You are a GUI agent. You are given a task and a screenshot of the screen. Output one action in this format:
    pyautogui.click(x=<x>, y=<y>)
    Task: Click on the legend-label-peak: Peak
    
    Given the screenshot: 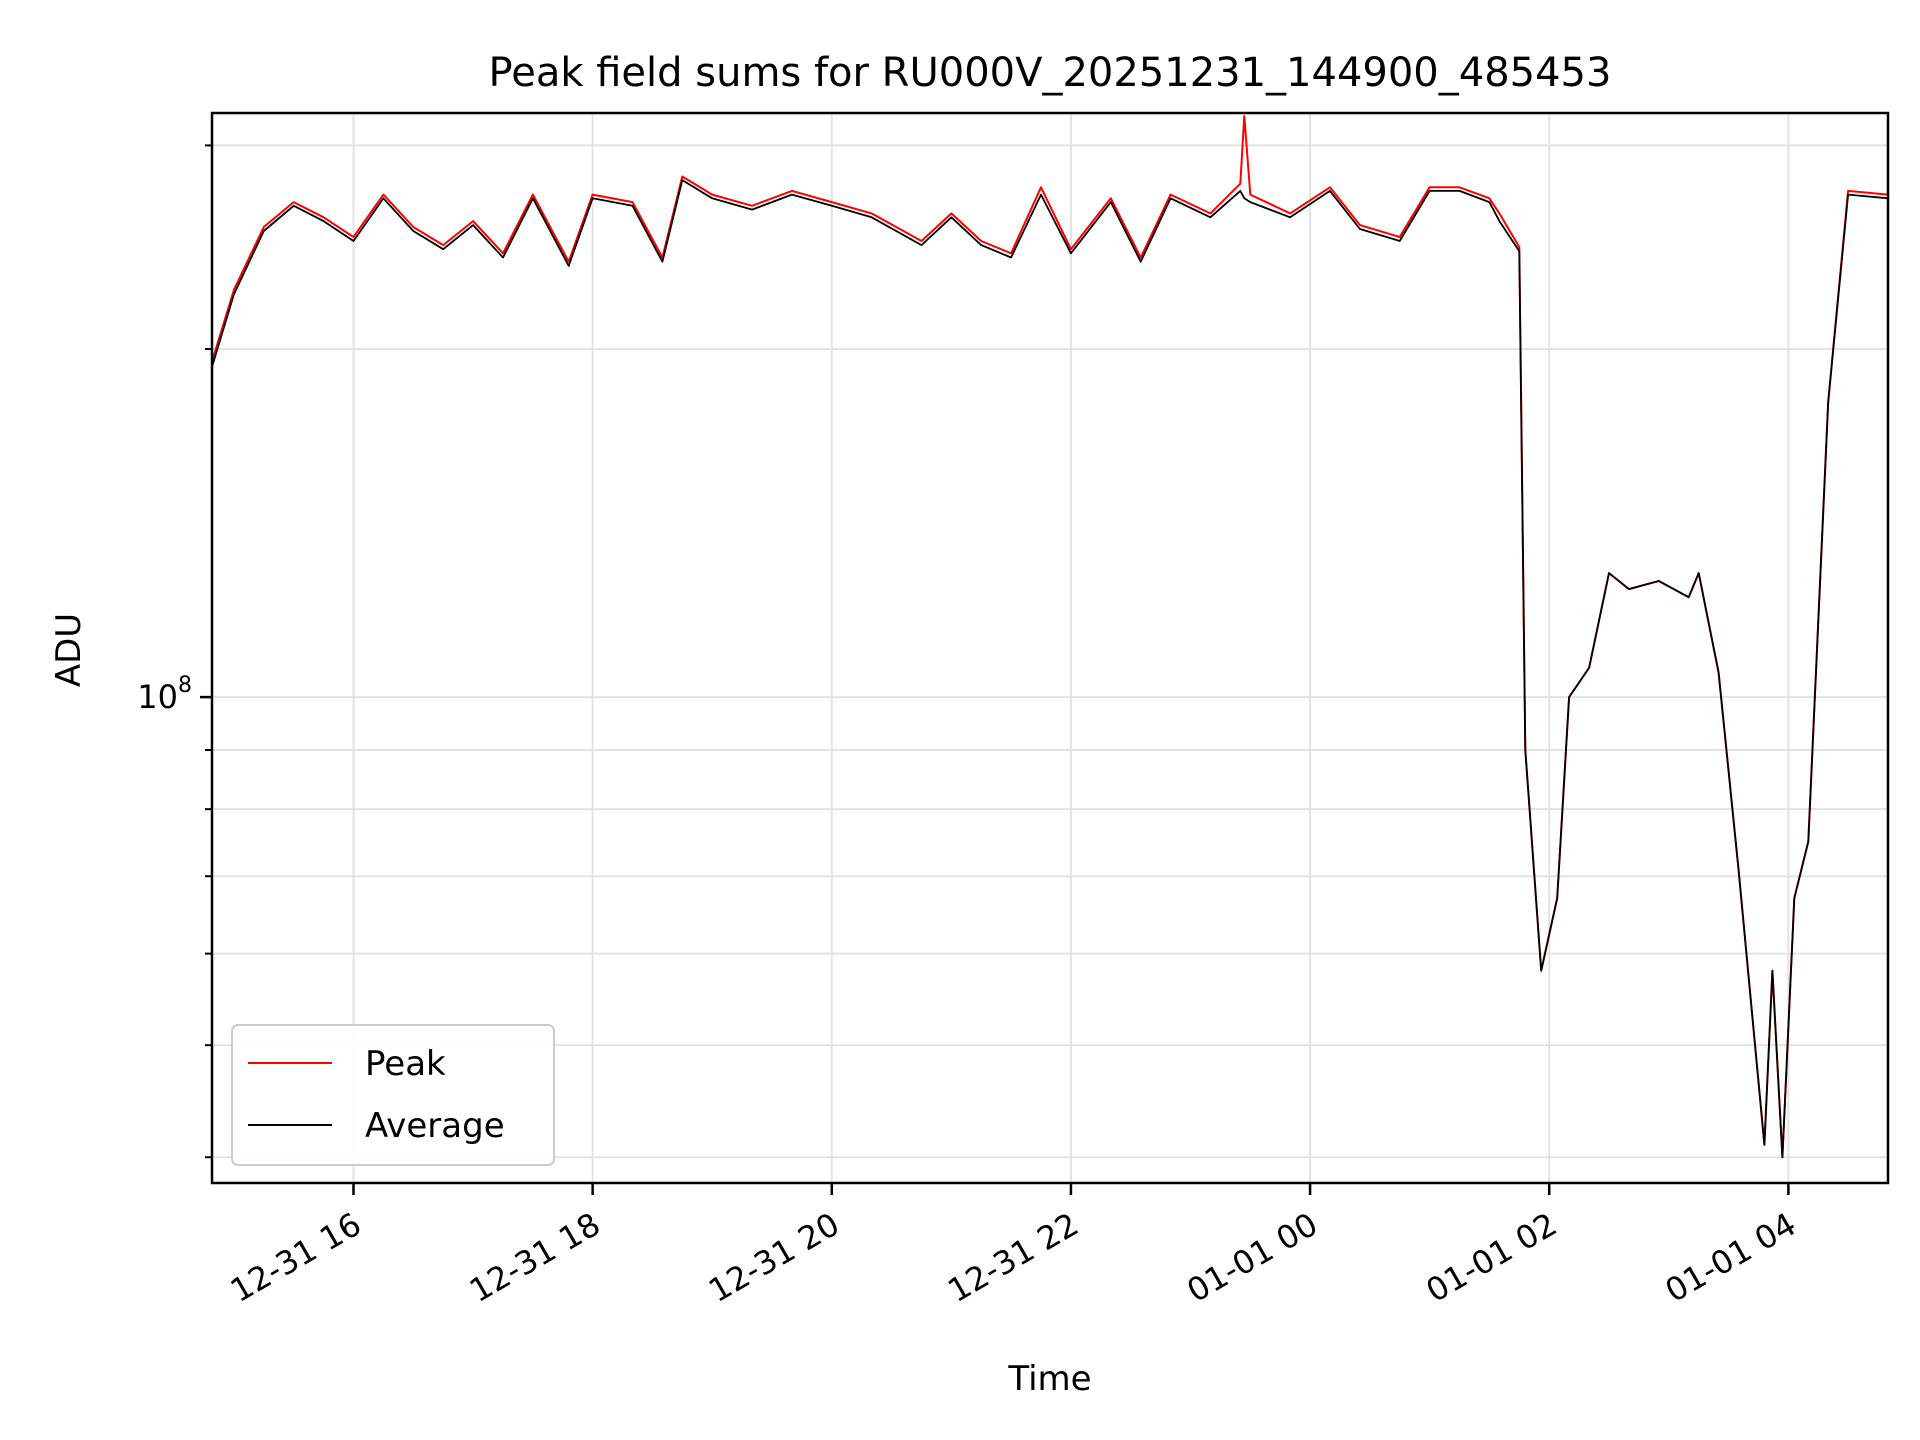 What is the action you would take?
    pyautogui.click(x=405, y=1064)
    